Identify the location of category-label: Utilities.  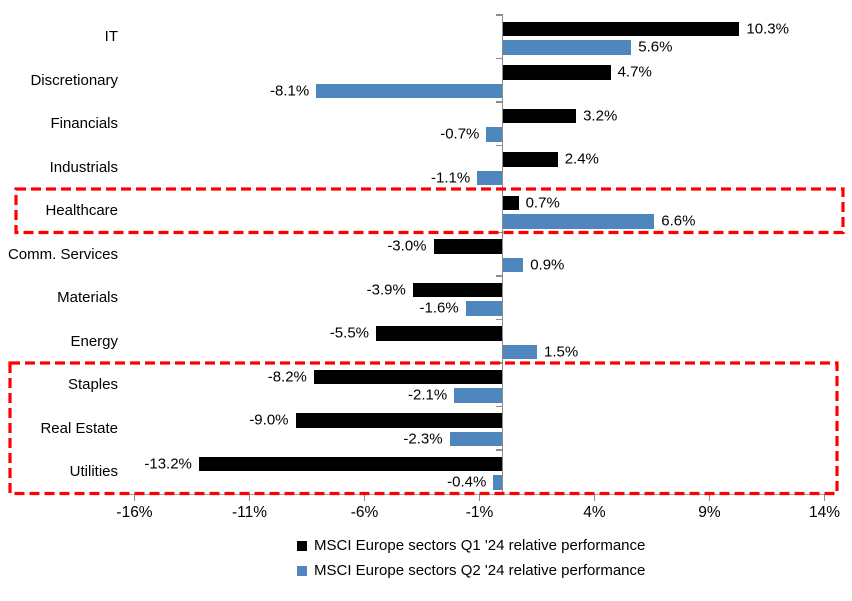
(93, 472).